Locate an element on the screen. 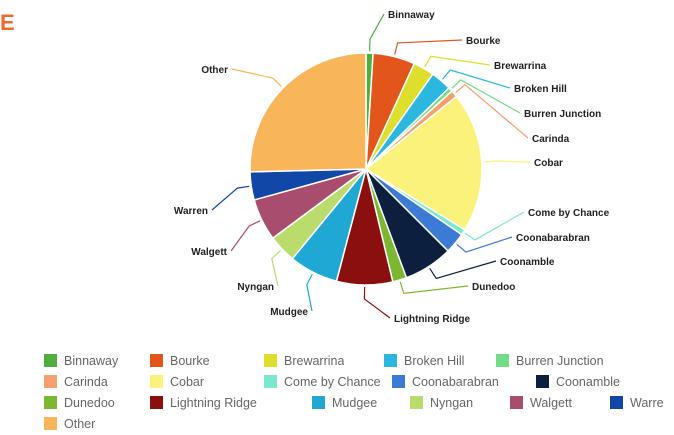 The width and height of the screenshot is (674, 435). slice-label-binnaway: Binnaway is located at coordinates (411, 15).